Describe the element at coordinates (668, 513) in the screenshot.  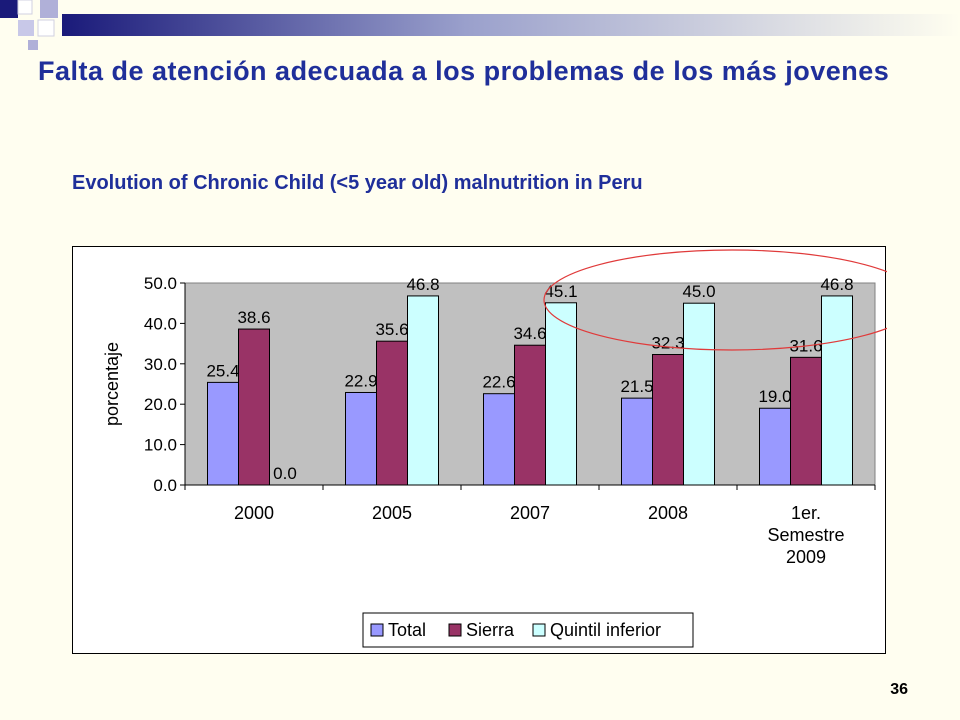
I see `x-tick-label: 2008` at that location.